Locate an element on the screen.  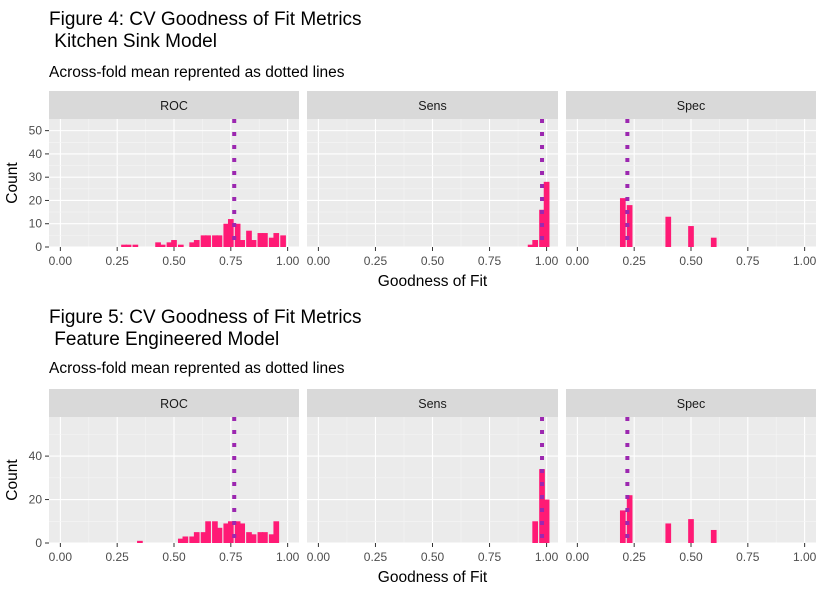
y-tick-label: 10 is located at coordinates (36, 224).